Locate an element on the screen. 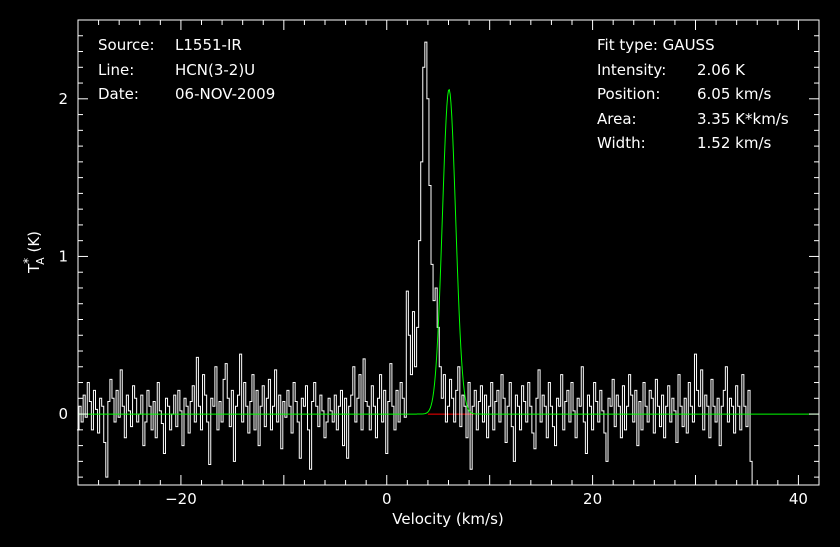  fit-row: Position: 6.05 km/s is located at coordinates (693, 94).